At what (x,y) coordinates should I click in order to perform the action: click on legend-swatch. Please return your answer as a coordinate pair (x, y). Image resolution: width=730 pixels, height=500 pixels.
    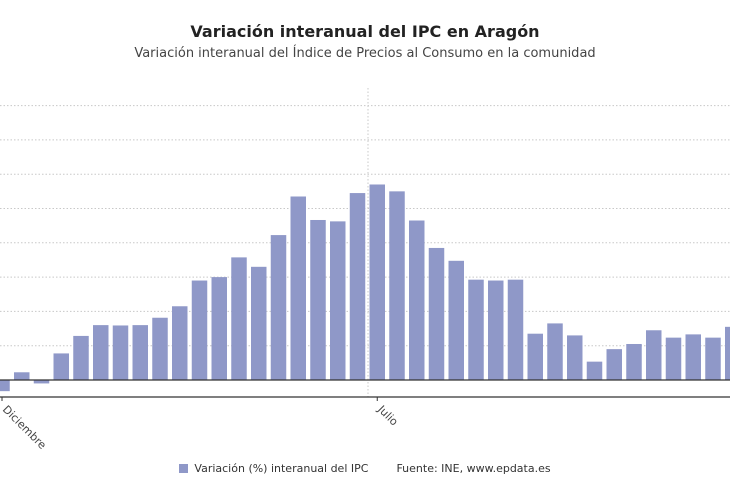
    Looking at the image, I should click on (184, 468).